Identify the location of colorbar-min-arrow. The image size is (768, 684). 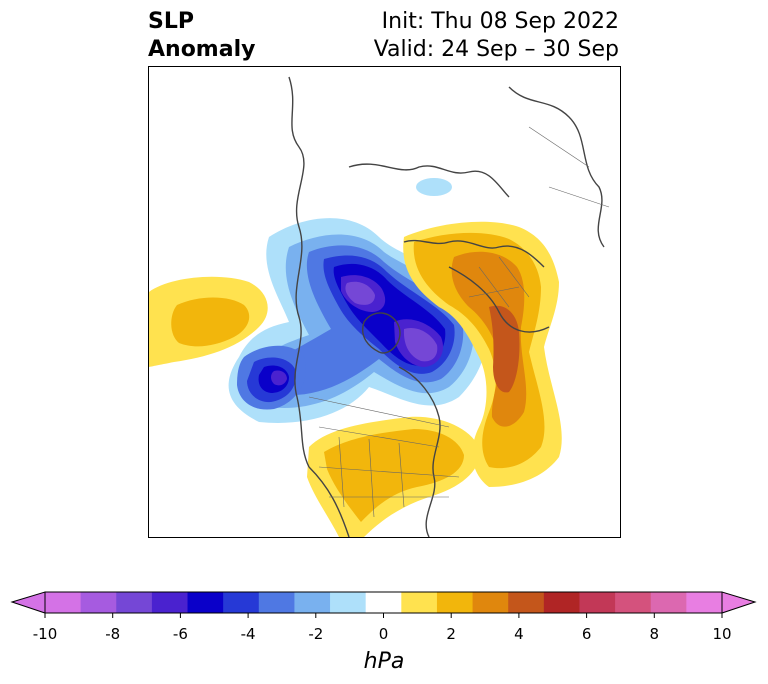
(28, 602).